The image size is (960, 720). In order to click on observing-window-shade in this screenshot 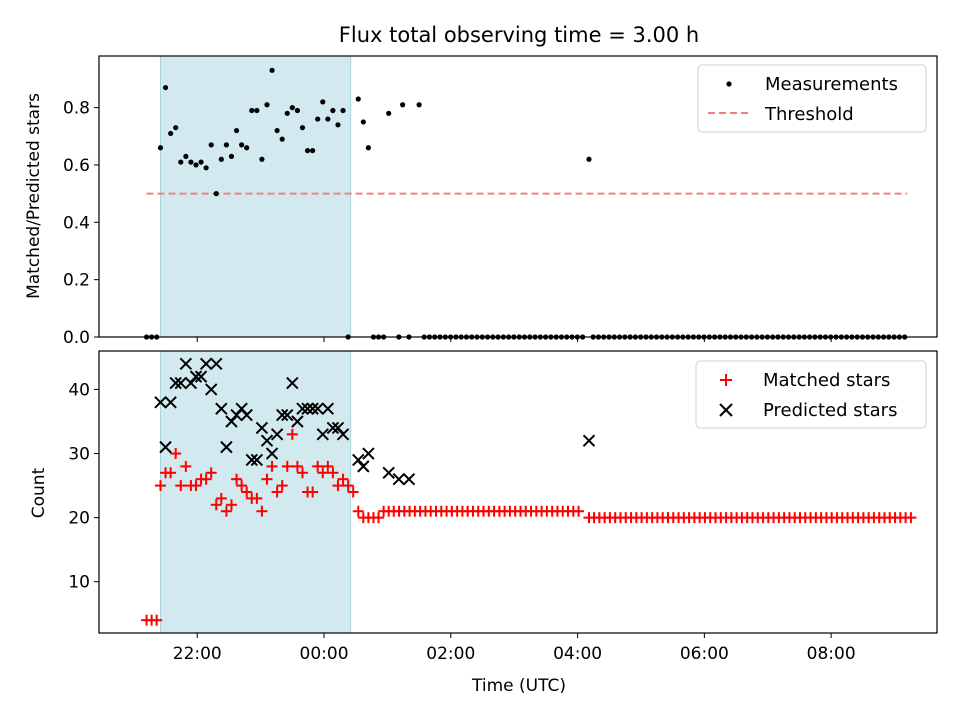, I will do `click(255, 196)`.